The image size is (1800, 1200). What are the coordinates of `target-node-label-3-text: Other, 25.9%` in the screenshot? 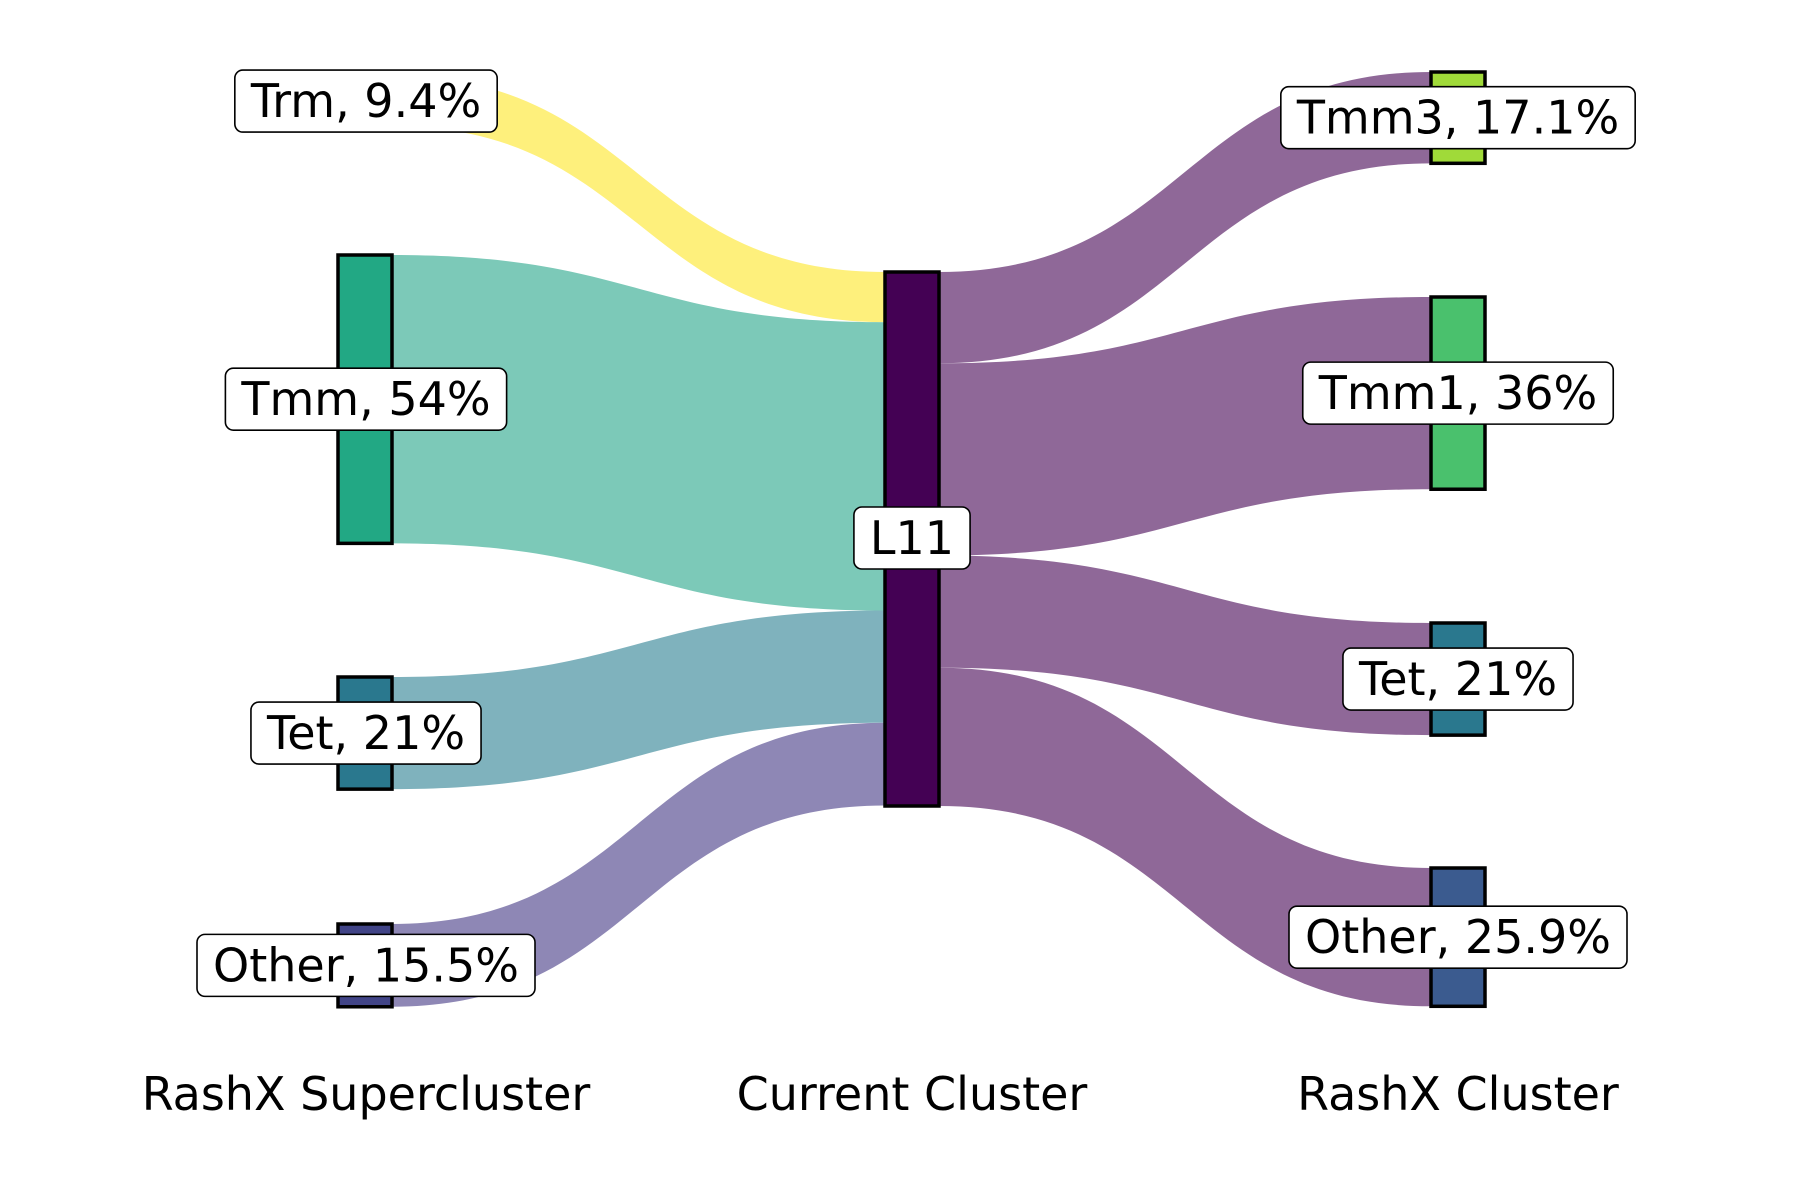 It's located at (1458, 937).